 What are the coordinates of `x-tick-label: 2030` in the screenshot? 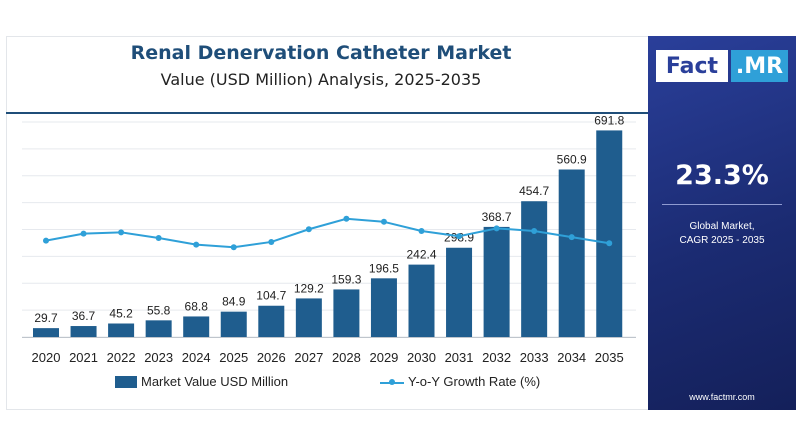 It's located at (421, 357).